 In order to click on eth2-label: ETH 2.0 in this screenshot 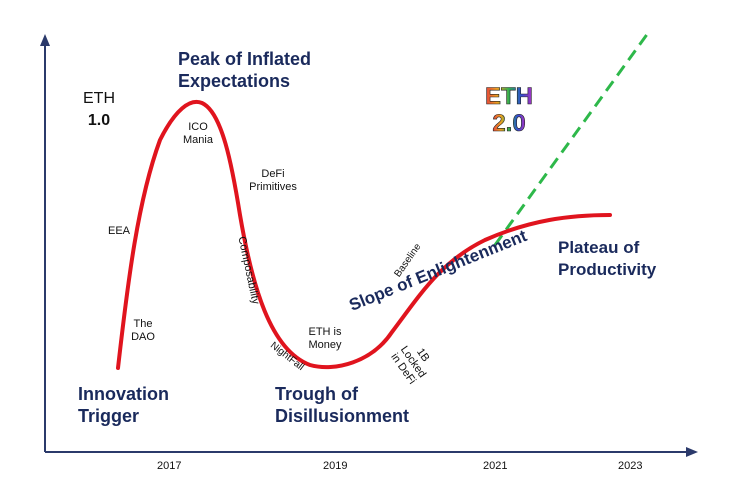, I will do `click(509, 110)`.